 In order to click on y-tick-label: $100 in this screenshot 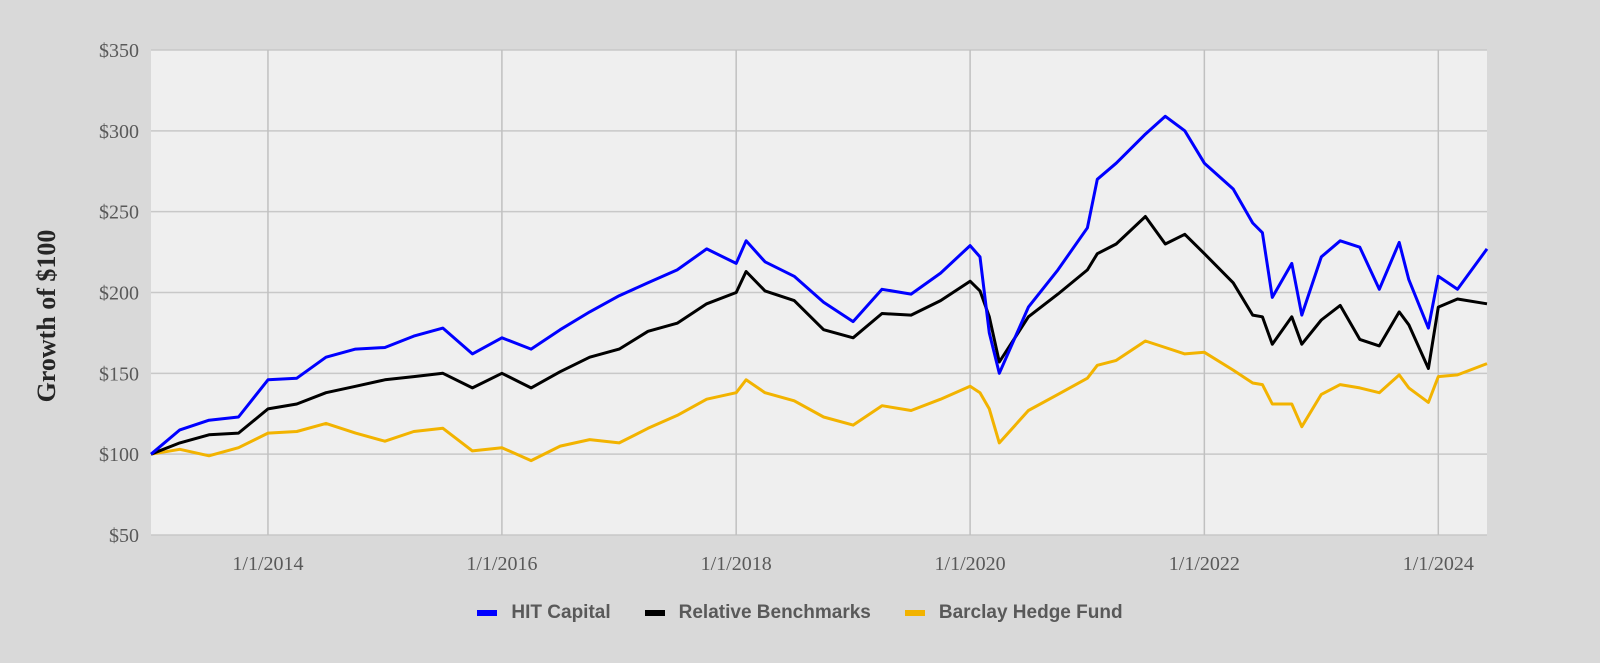, I will do `click(119, 455)`.